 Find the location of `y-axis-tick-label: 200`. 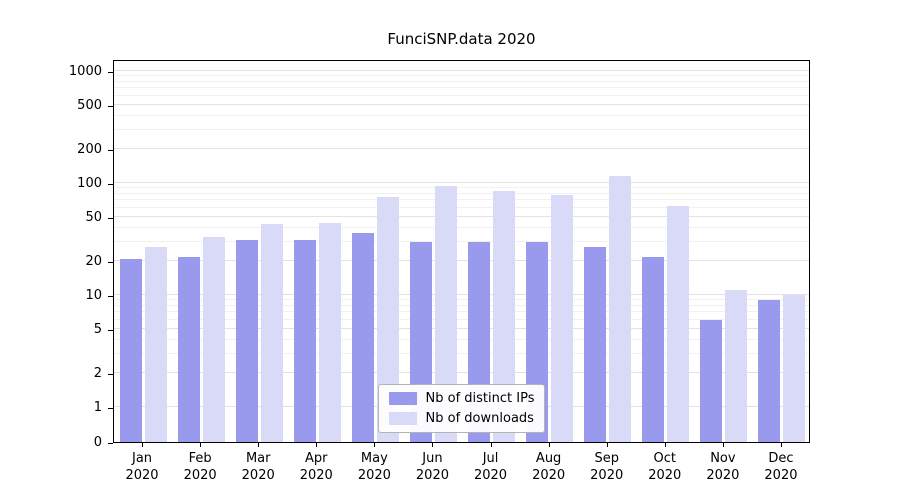

y-axis-tick-label: 200 is located at coordinates (89, 150).